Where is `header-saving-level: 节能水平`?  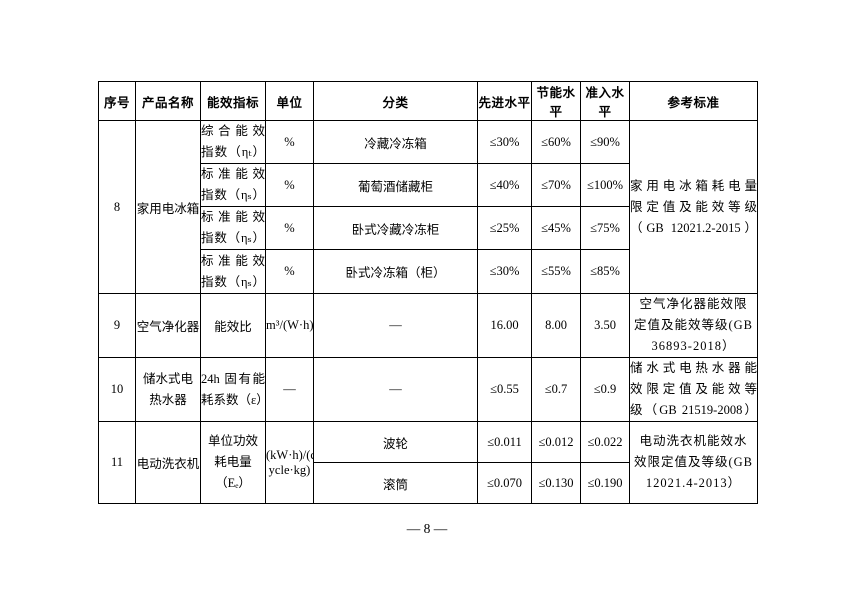 header-saving-level: 节能水平 is located at coordinates (556, 101).